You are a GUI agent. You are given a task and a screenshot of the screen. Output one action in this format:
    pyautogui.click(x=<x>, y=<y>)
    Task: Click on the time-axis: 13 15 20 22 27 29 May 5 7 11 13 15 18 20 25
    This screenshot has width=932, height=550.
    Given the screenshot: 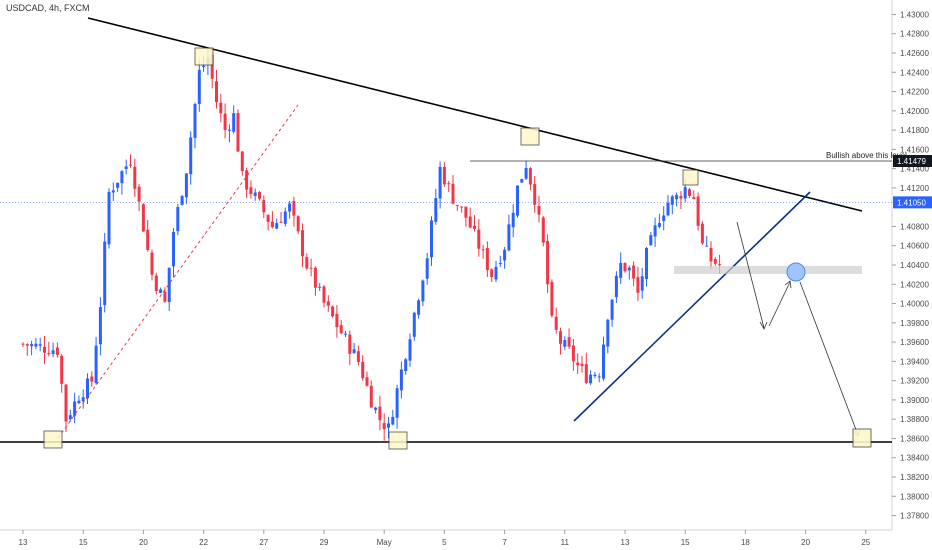 What is the action you would take?
    pyautogui.click(x=445, y=538)
    